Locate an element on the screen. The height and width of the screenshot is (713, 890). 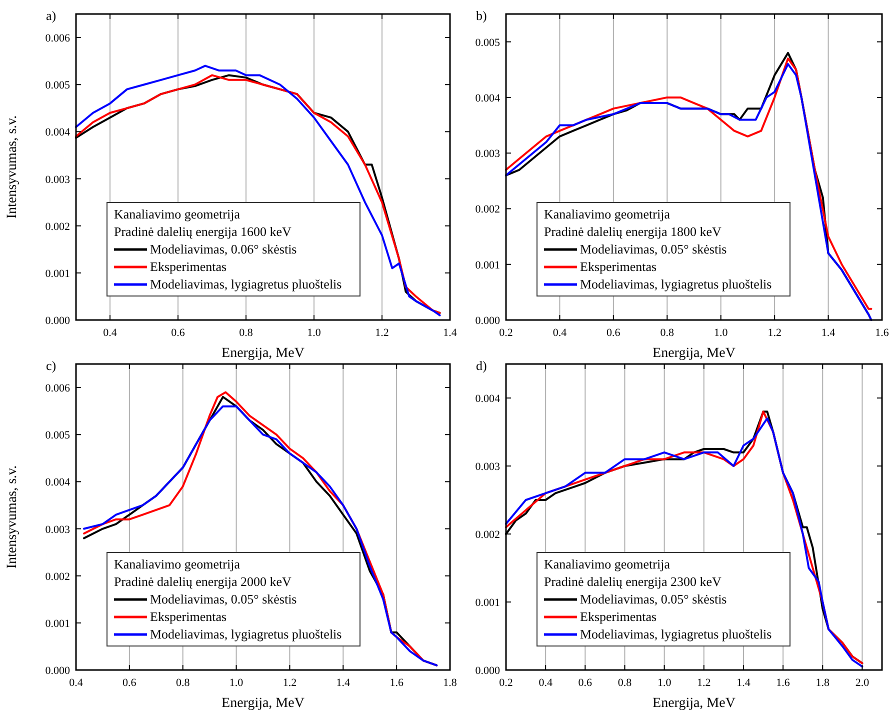
chart-title: b) is located at coordinates (481, 15).